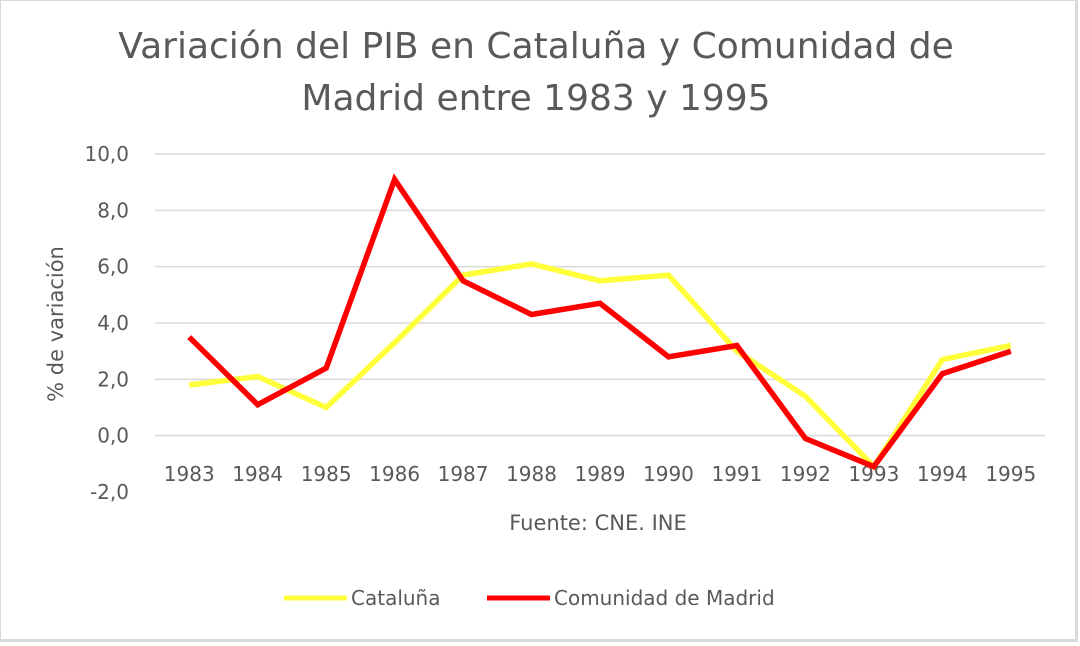 The height and width of the screenshot is (646, 1080). Describe the element at coordinates (394, 474) in the screenshot. I see `x-tick-label: 1986` at that location.